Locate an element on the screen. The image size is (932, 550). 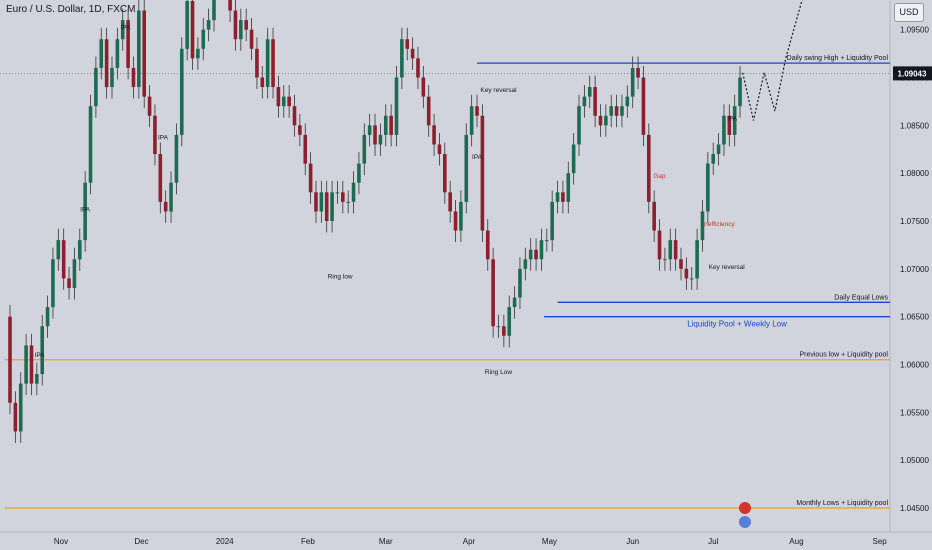
chart-title: Euro / U.S. Dollar, 1D, FXCM is located at coordinates (71, 9).